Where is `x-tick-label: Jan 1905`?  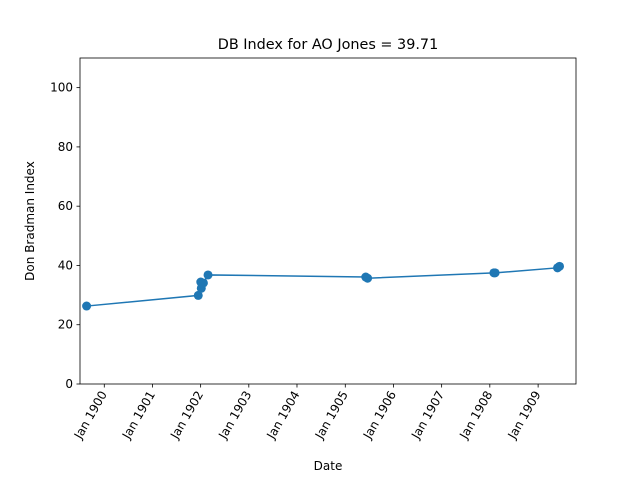
x-tick-label: Jan 1905 is located at coordinates (331, 416).